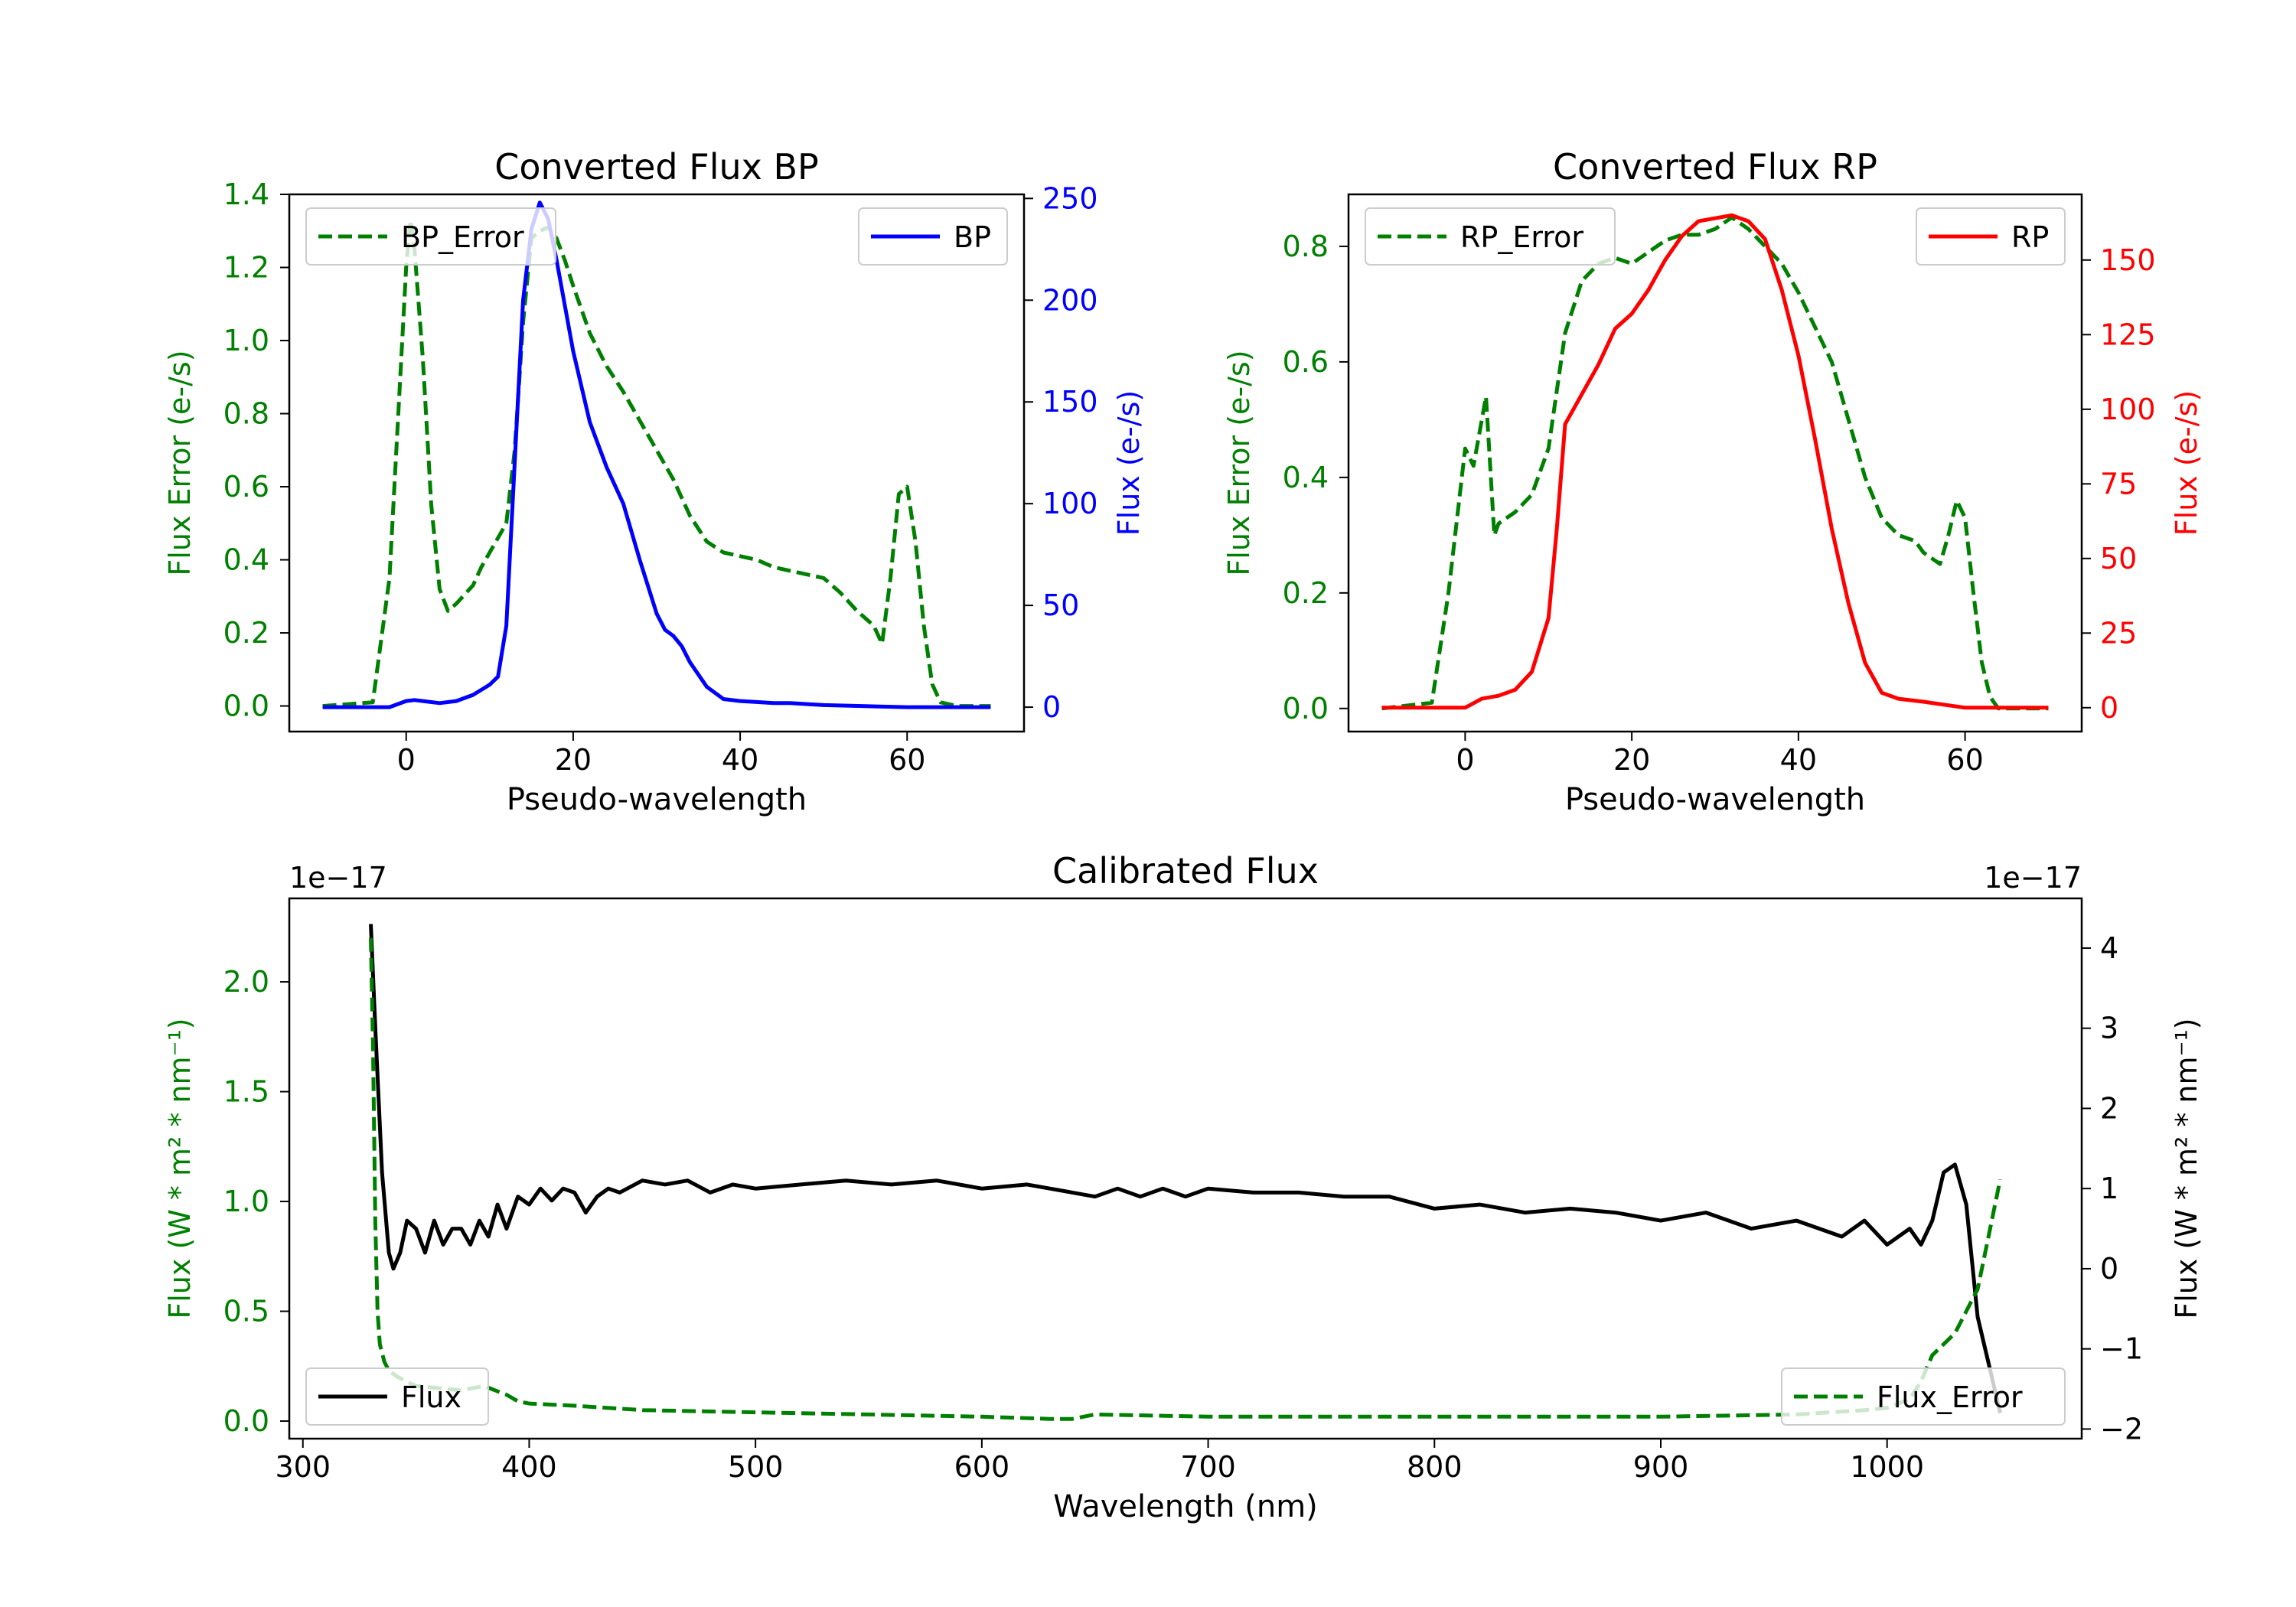 The height and width of the screenshot is (1607, 2296). Describe the element at coordinates (1435, 1467) in the screenshot. I see `x-tick-label: 800` at that location.